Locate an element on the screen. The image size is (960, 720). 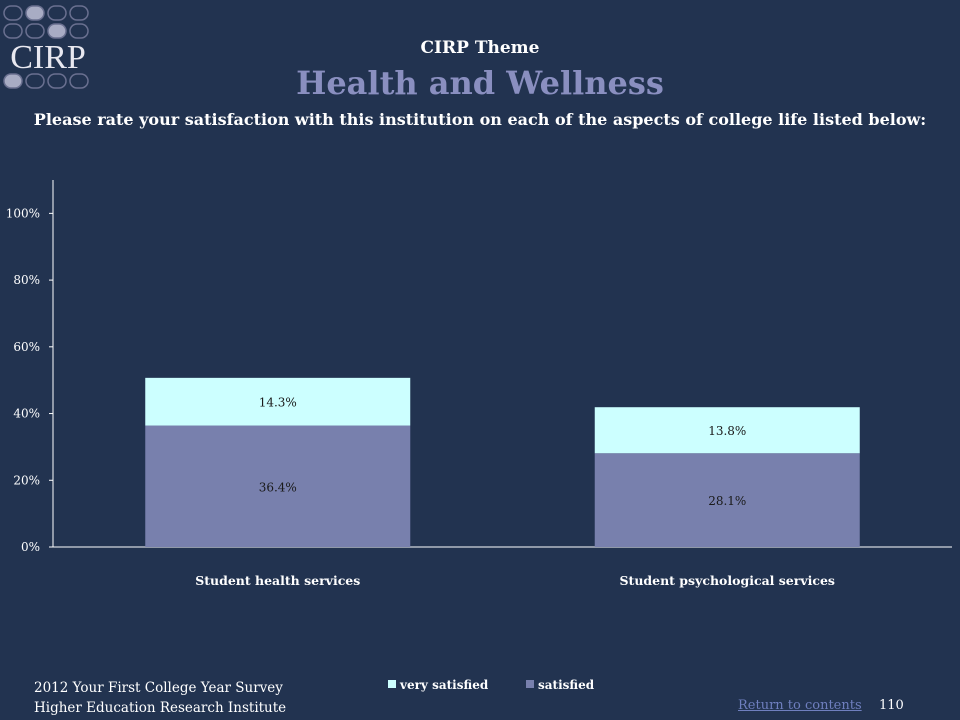
y-tick-label: 60% is located at coordinates (26, 347).